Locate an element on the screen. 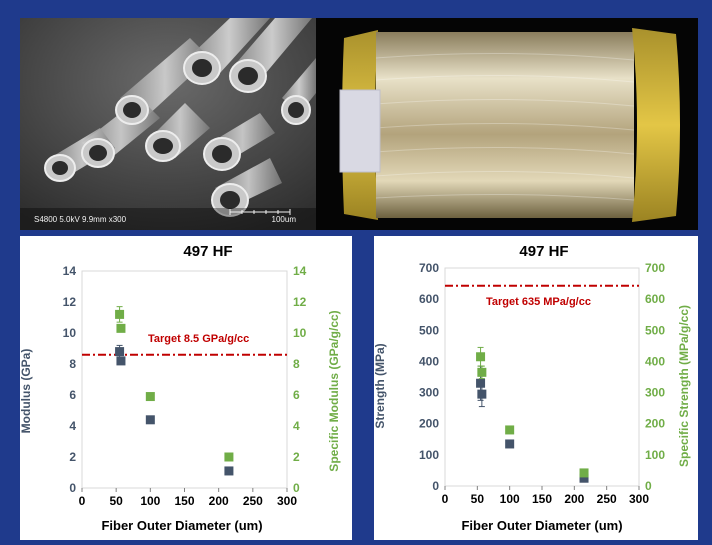 This screenshot has width=712, height=545. target-label: Target 8.5 GPa/g/cc is located at coordinates (198, 339).